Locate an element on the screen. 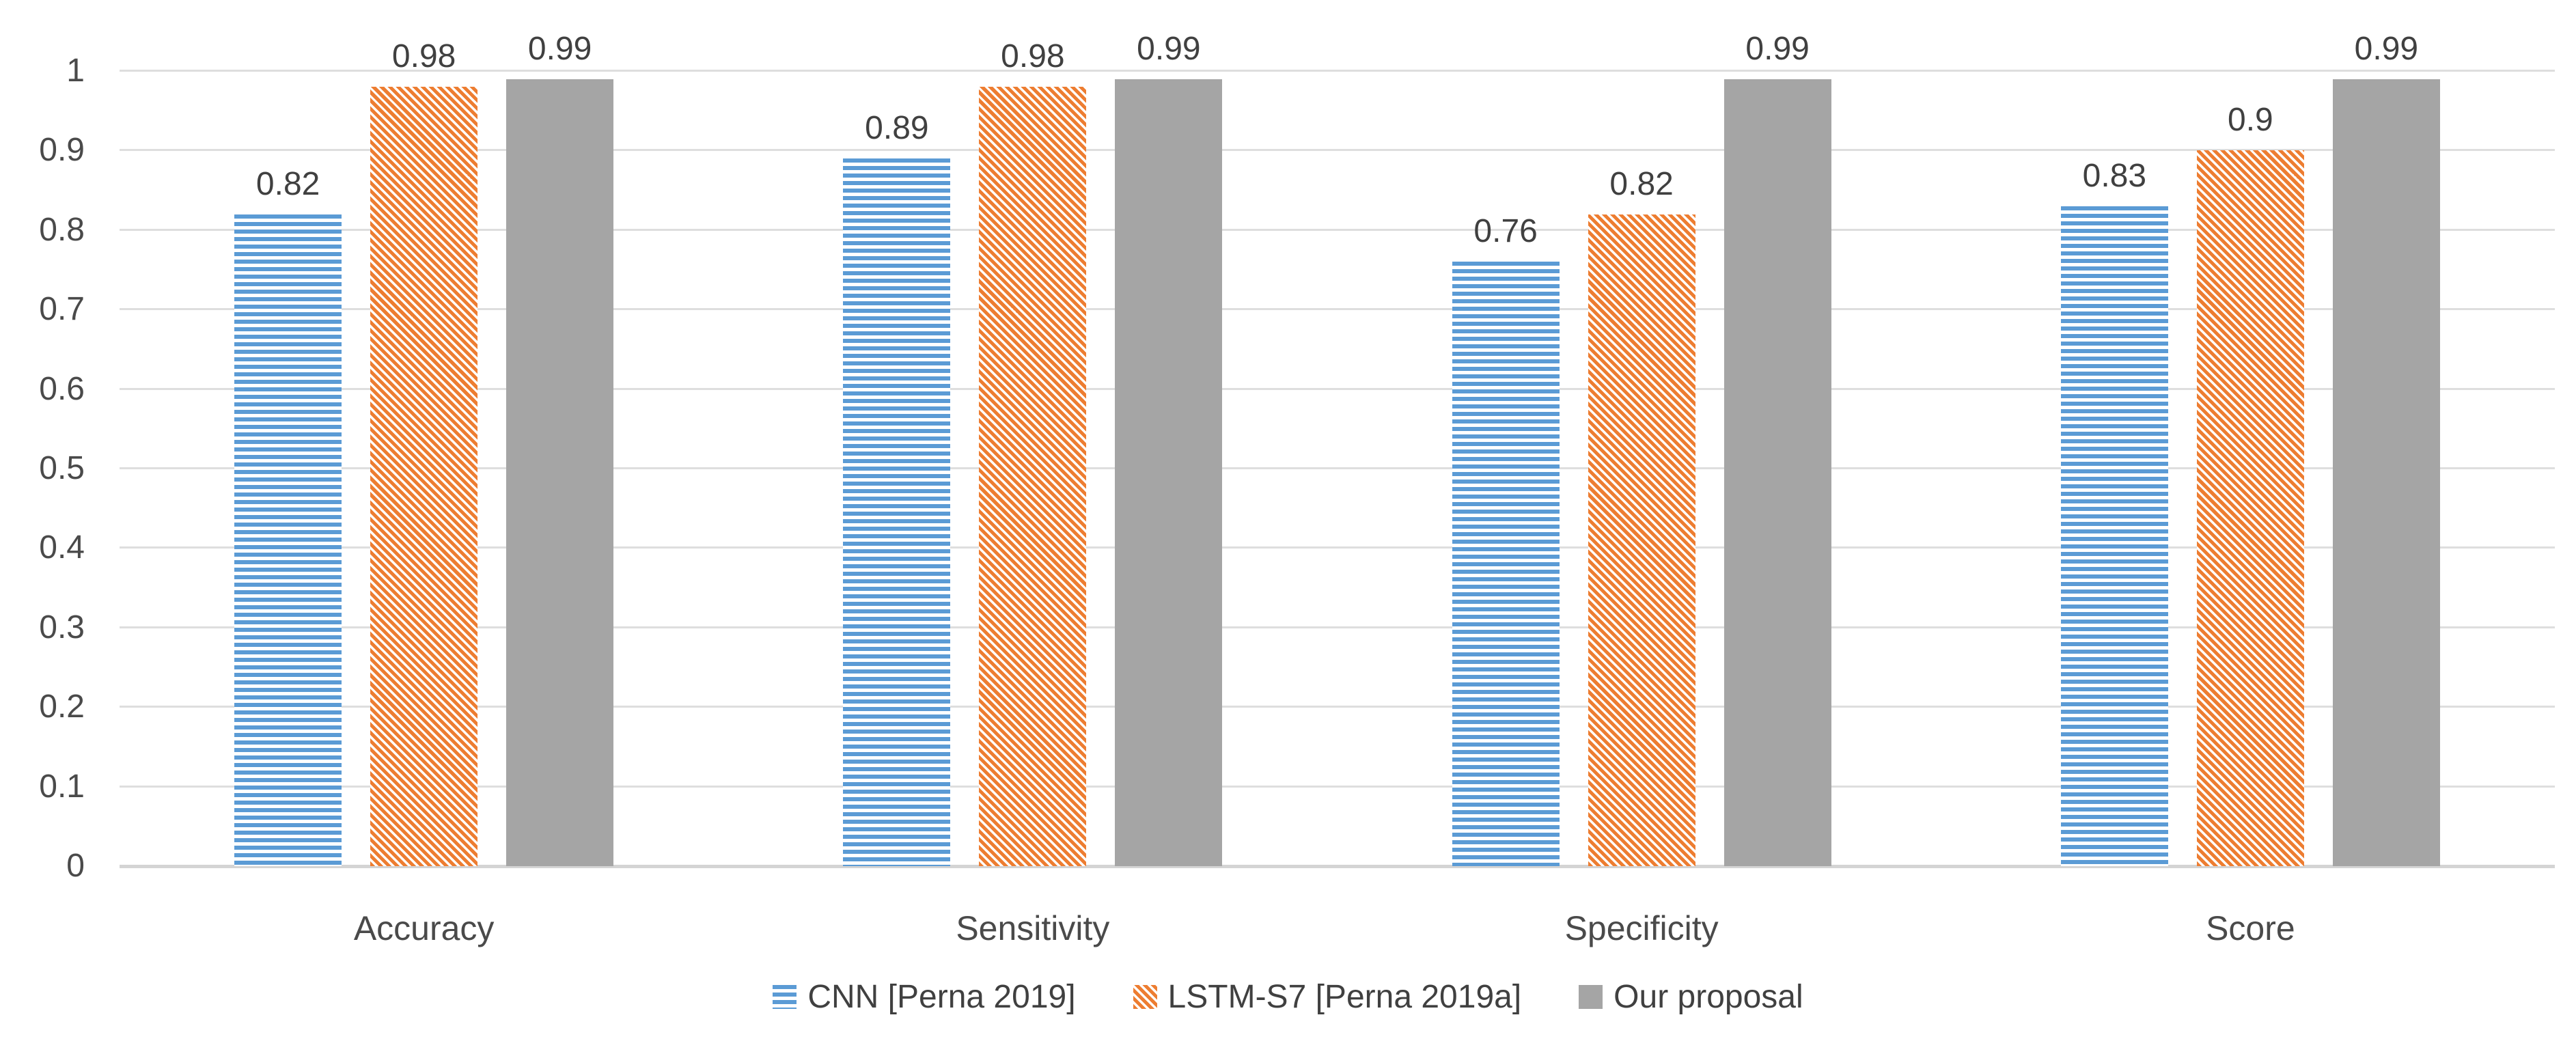 This screenshot has height=1041, width=2576. bar-slot: 0.89 is located at coordinates (897, 468).